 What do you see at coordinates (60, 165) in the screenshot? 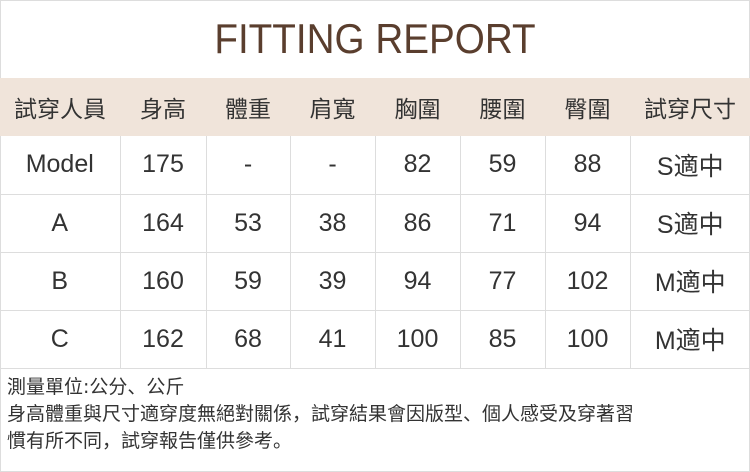
I see `table-cell: Model` at bounding box center [60, 165].